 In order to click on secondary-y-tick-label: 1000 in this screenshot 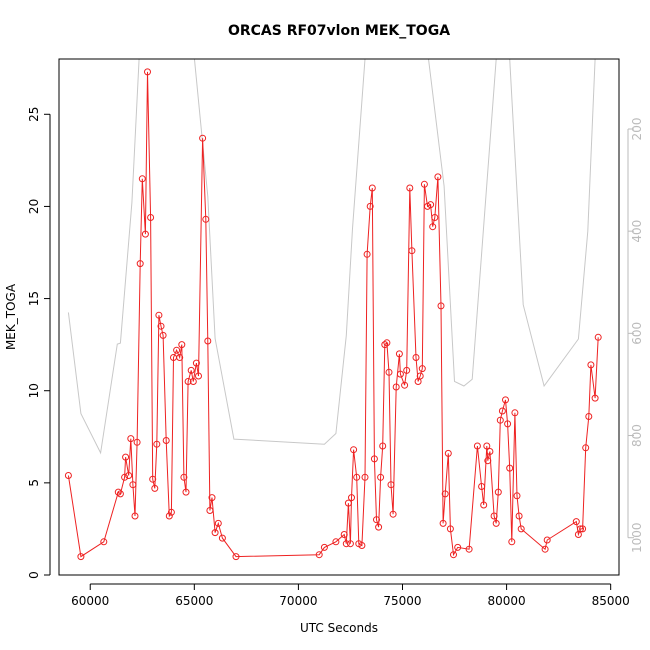, I will do `click(637, 537)`.